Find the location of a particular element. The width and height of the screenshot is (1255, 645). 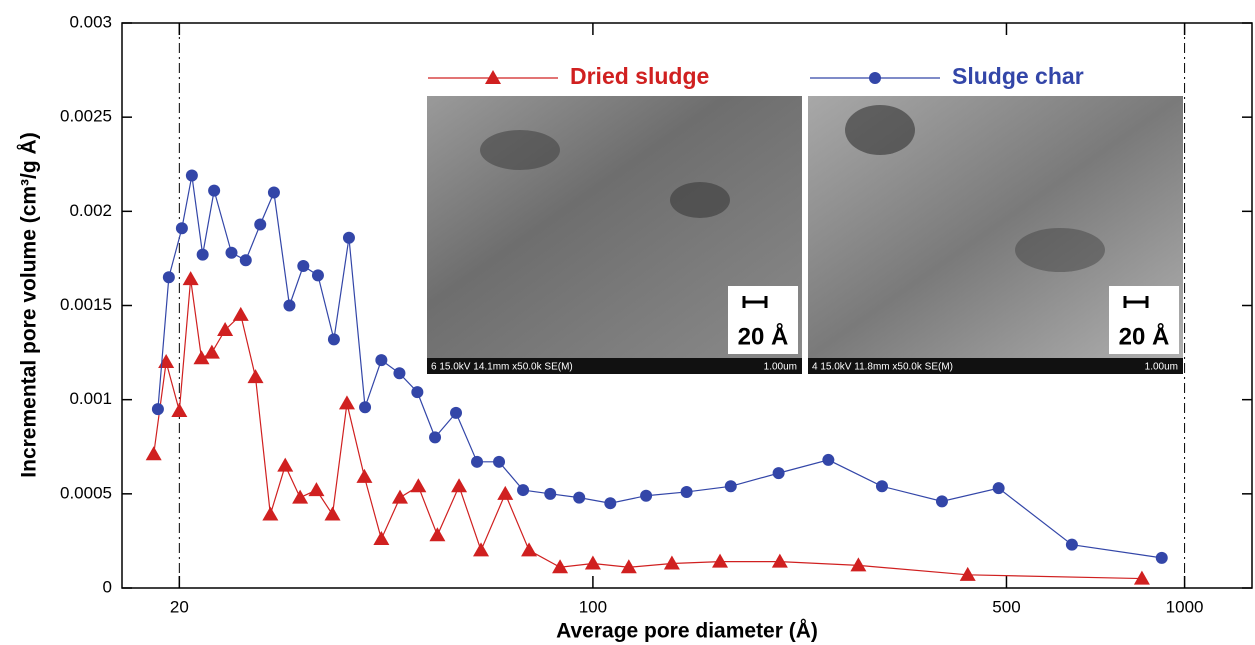

inset-caption: 6 15.0kV 14.1mm x50.0k SE(M) is located at coordinates (502, 367).